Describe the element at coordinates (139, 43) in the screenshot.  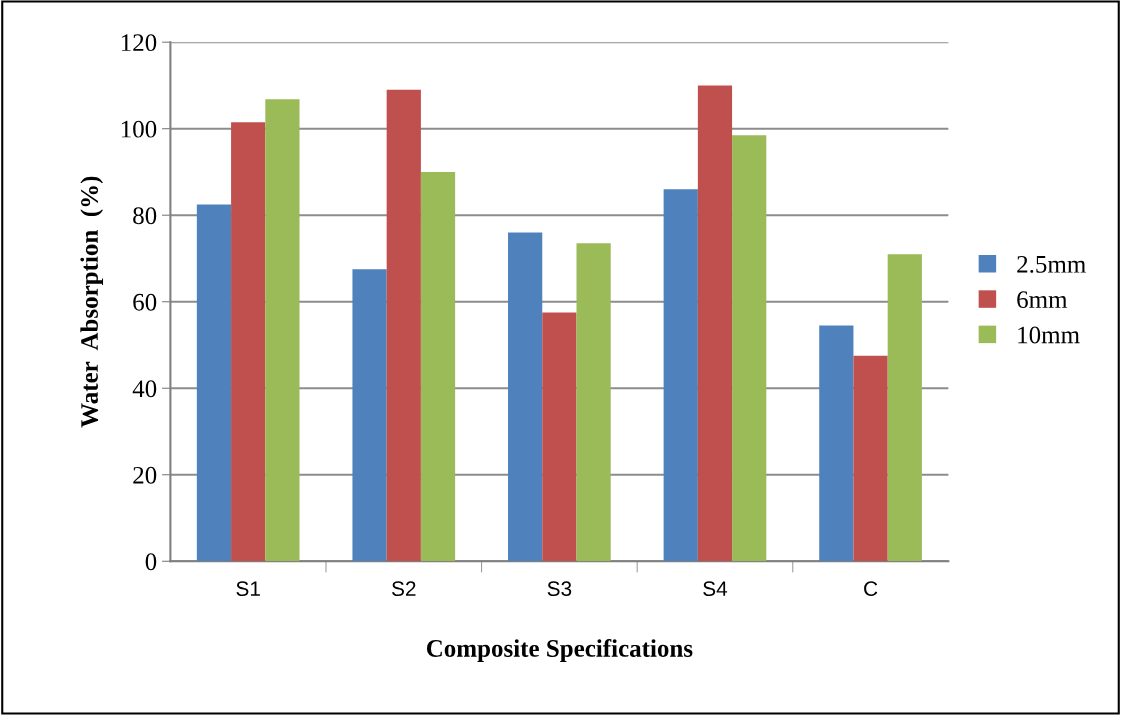
I see `y-tick-label: 120` at that location.